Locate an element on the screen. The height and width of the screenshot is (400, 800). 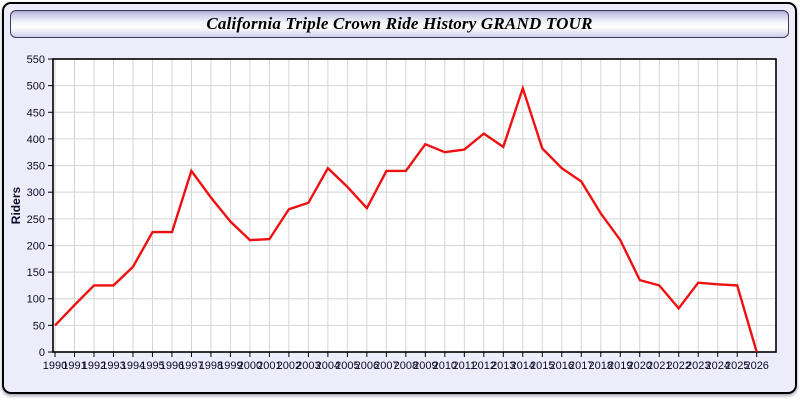
x-tick-label: 2020 is located at coordinates (640, 366).